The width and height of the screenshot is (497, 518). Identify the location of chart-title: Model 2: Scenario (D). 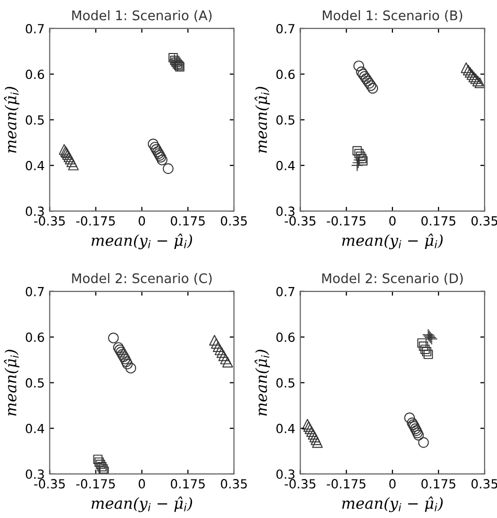
(392, 279).